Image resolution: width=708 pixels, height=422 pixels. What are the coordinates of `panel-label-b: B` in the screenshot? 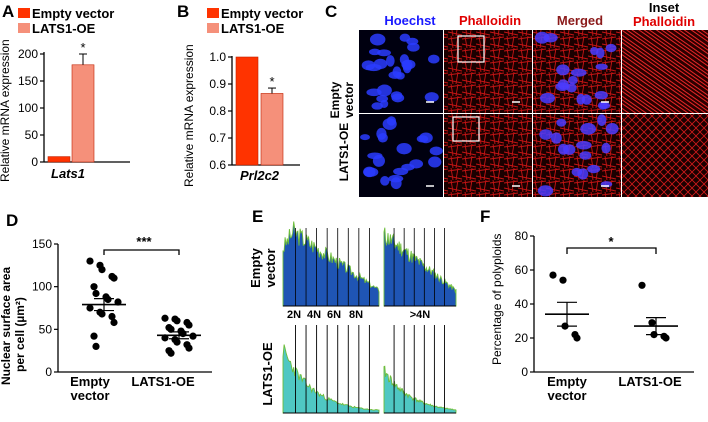 It's located at (183, 11).